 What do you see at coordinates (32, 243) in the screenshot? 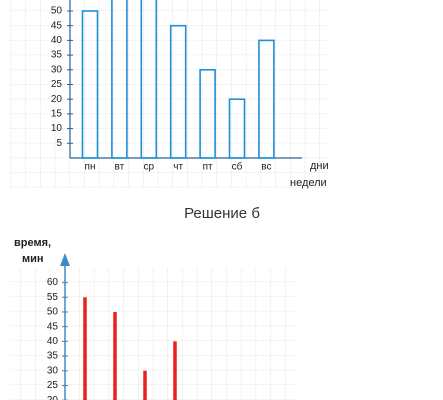
I see `y-axis-label: время,` at bounding box center [32, 243].